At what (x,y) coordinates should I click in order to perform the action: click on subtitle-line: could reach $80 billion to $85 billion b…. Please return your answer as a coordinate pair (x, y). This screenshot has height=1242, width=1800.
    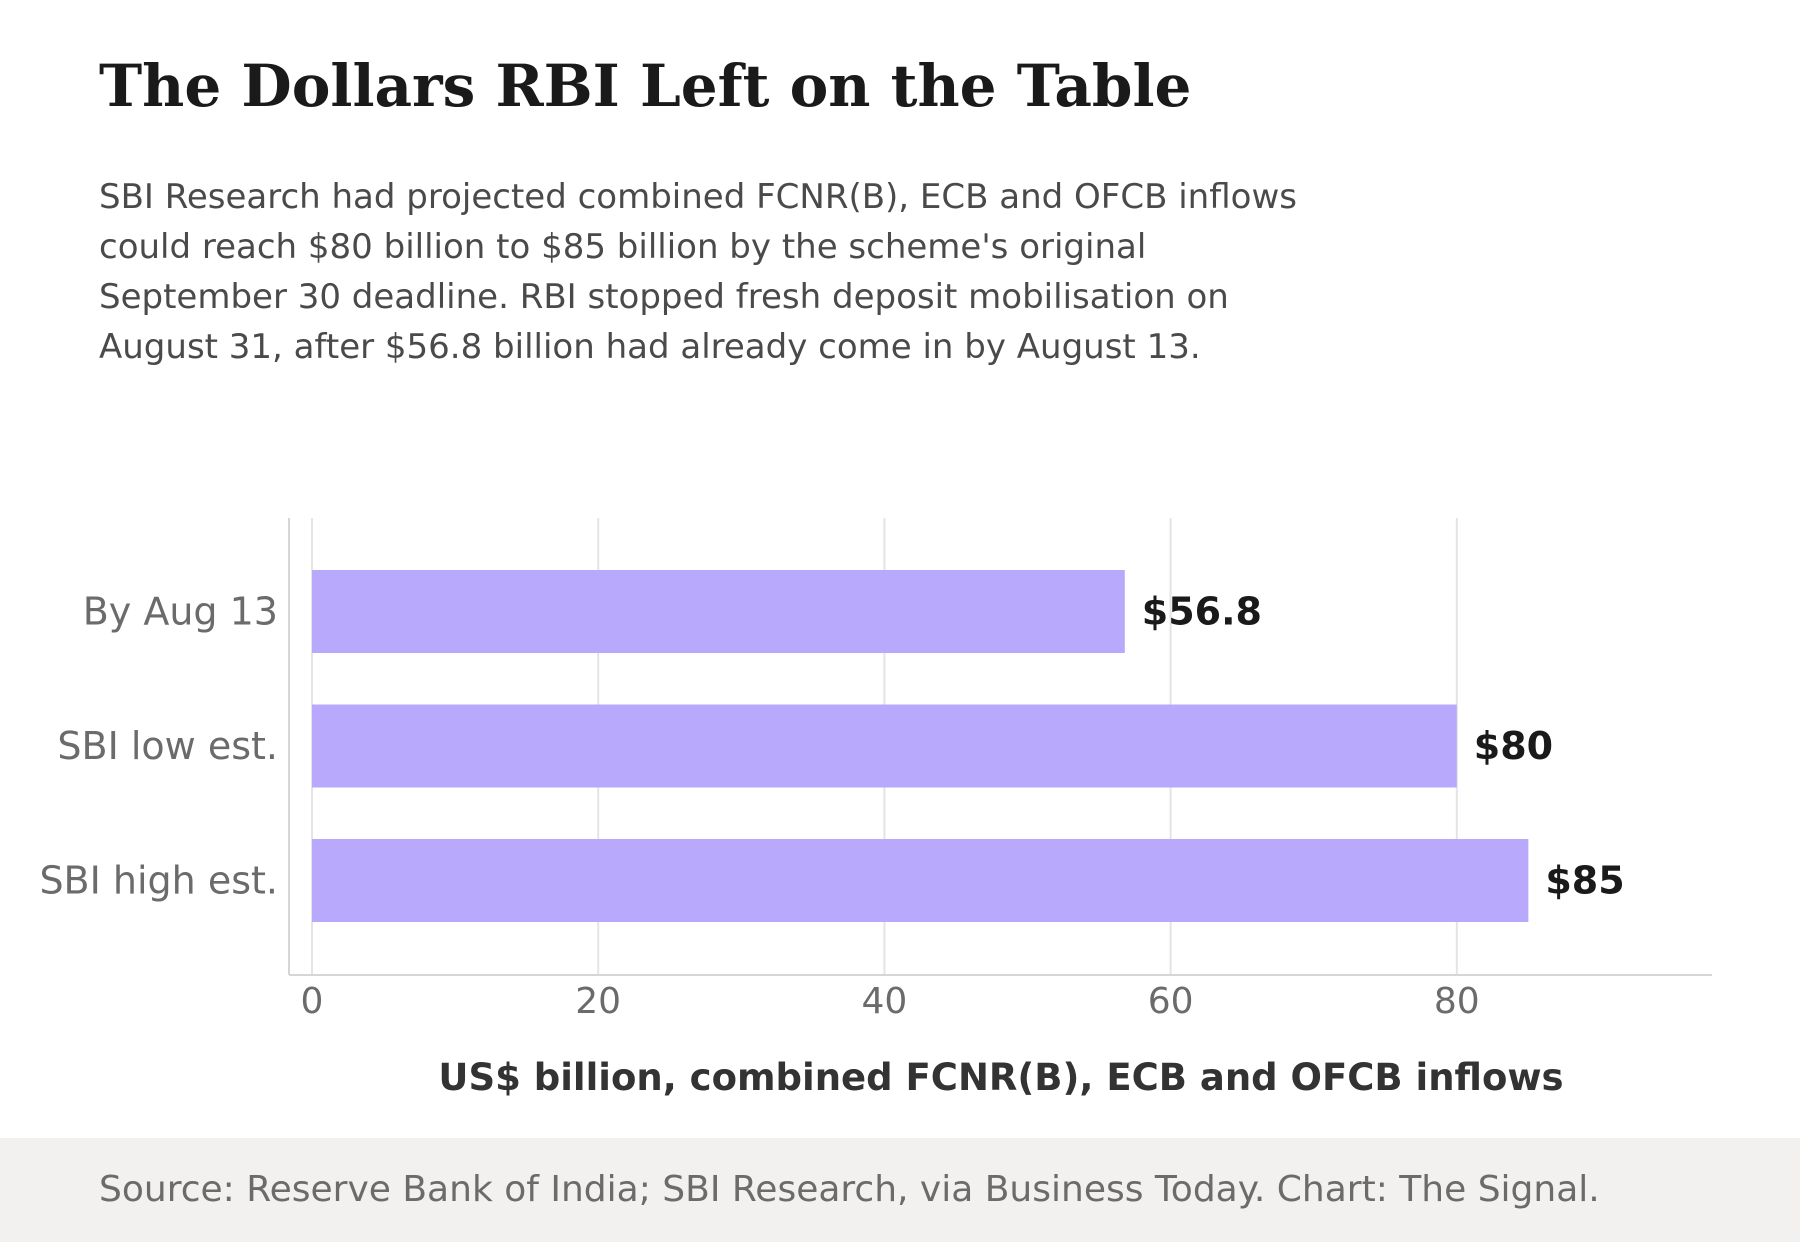
    Looking at the image, I should click on (623, 247).